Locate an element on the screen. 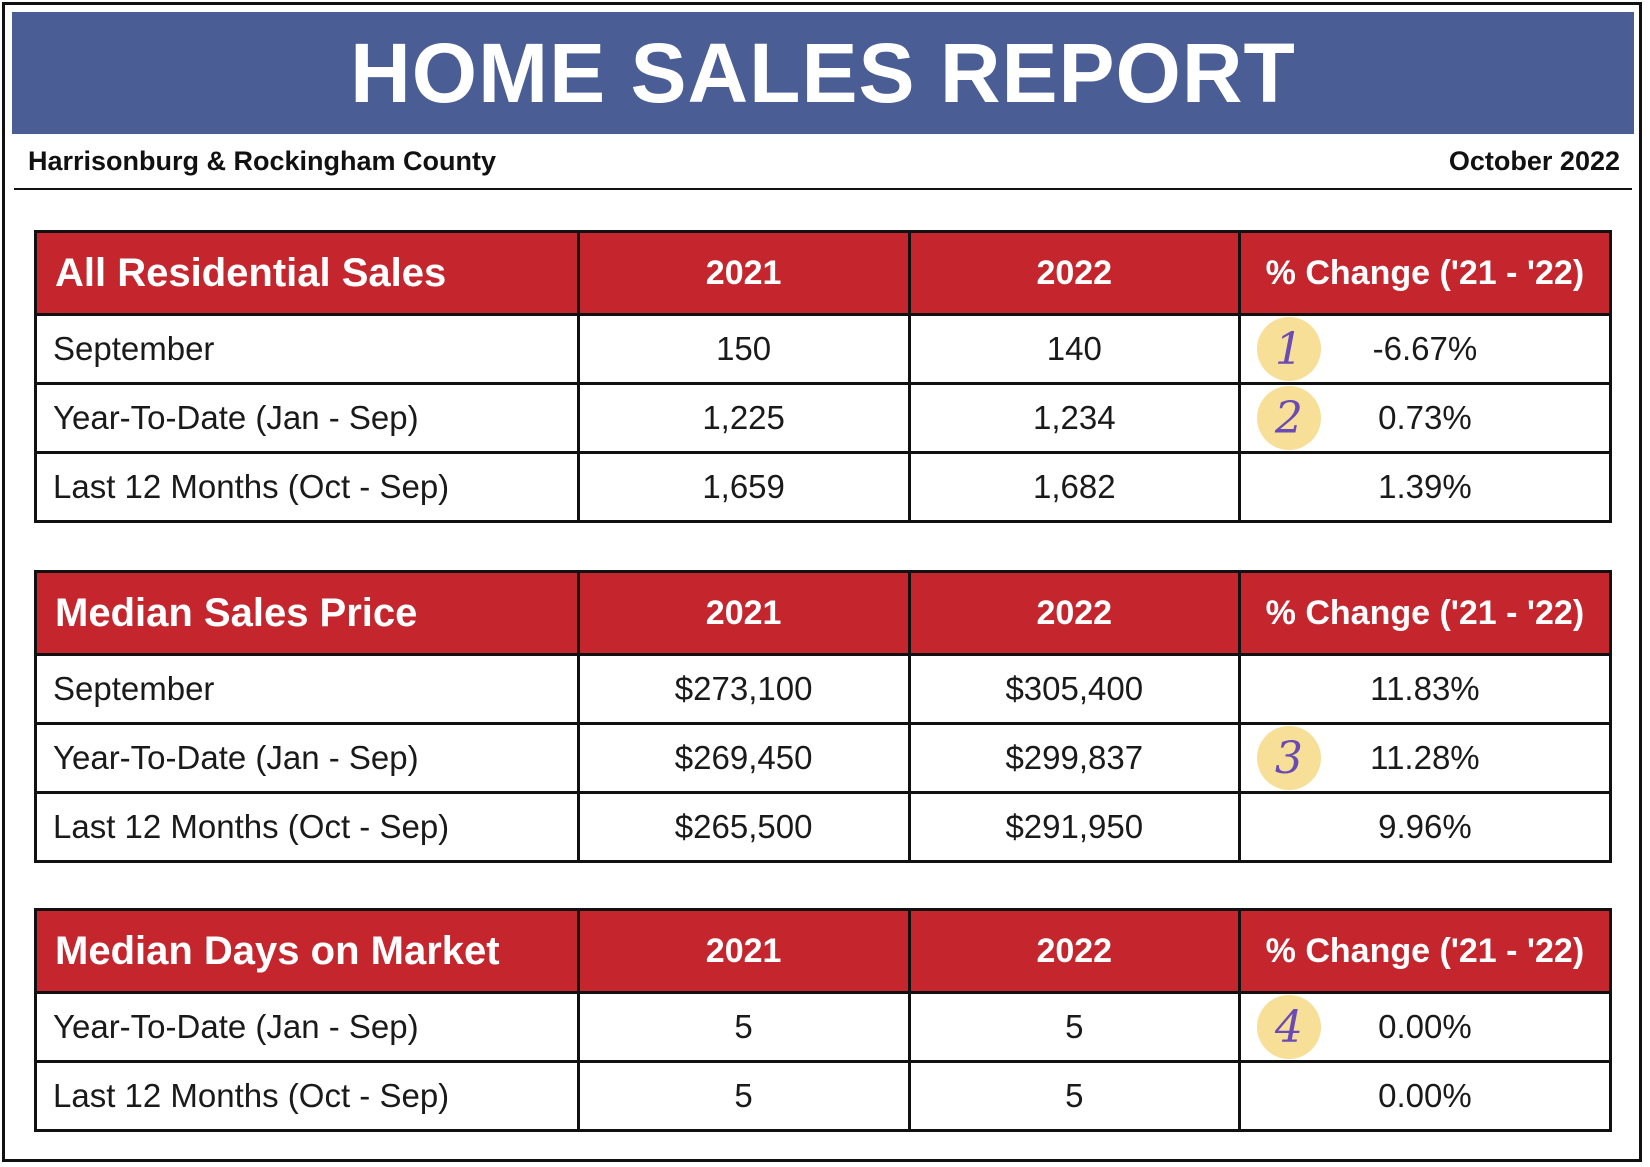 The width and height of the screenshot is (1650, 1167). value-2021: 150 is located at coordinates (743, 349).